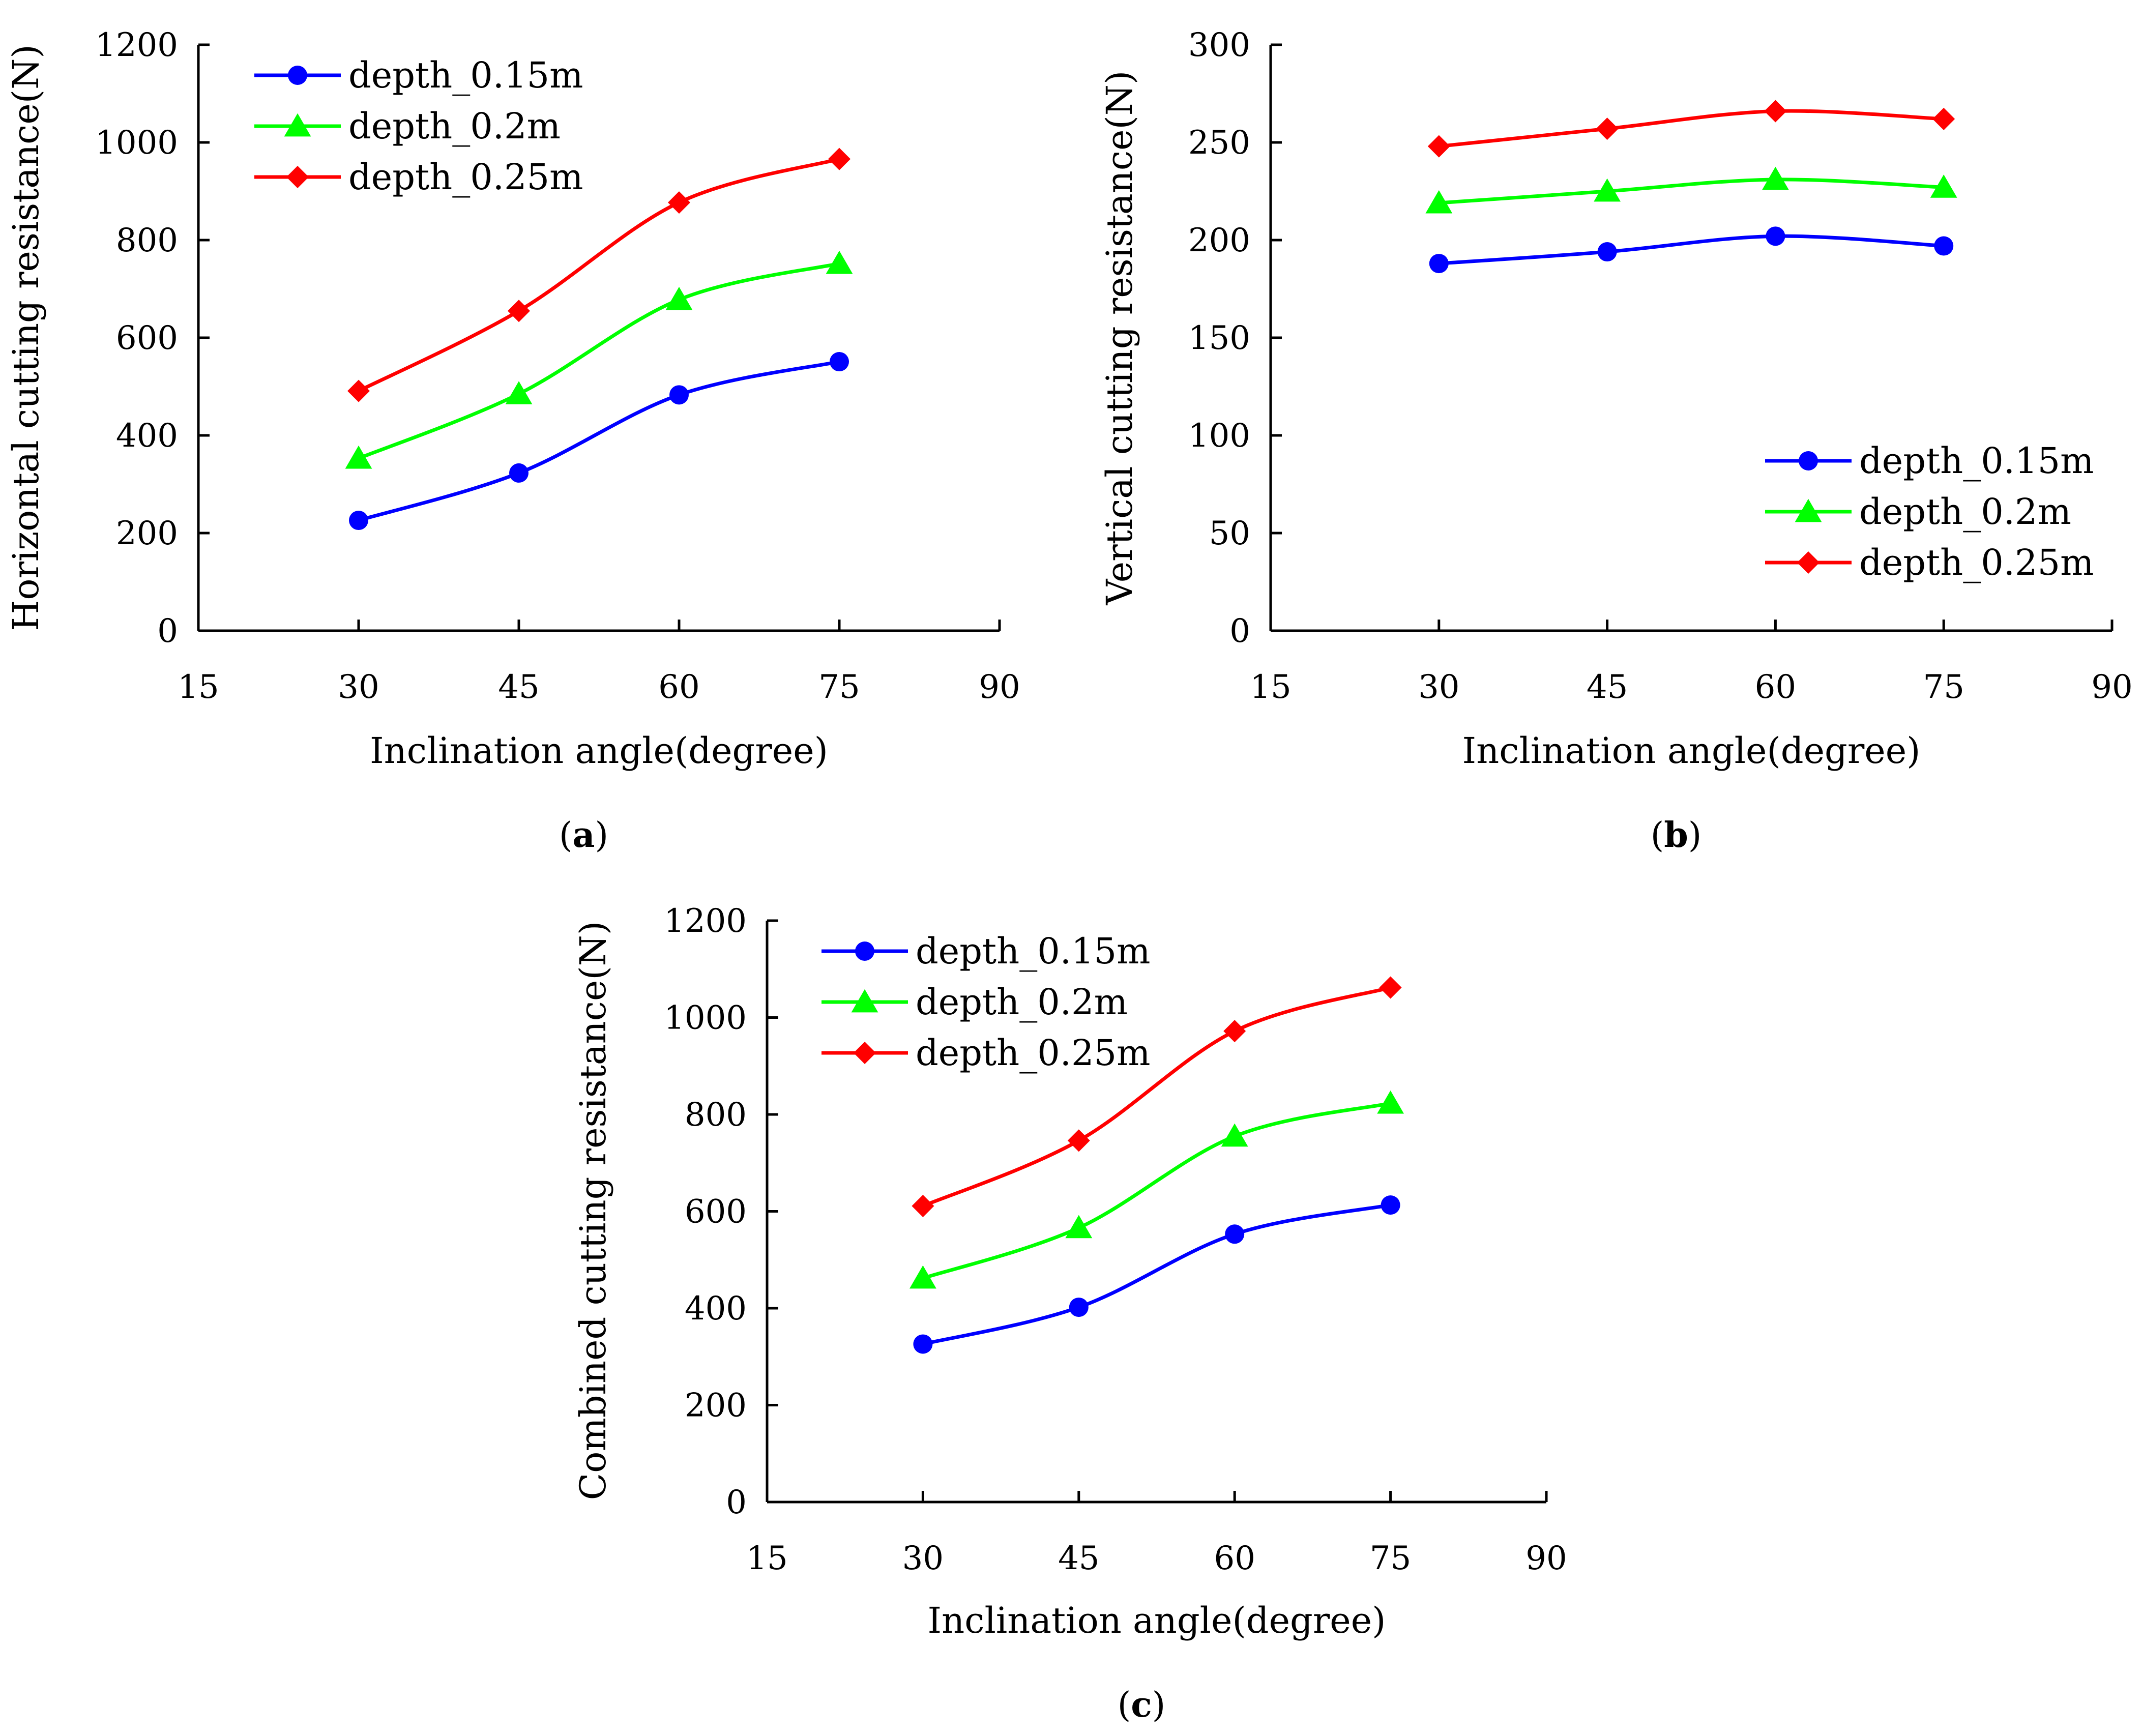  What do you see at coordinates (1219, 143) in the screenshot?
I see `y-tick-label: 250` at bounding box center [1219, 143].